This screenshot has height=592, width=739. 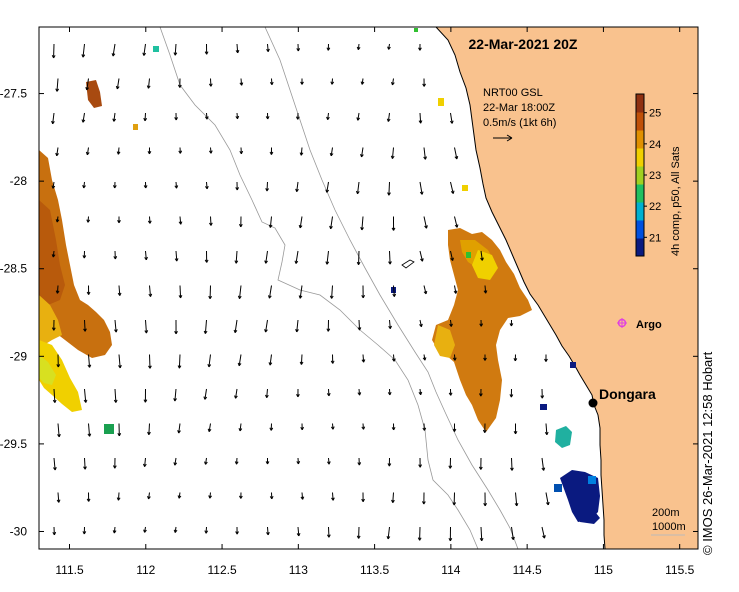 What do you see at coordinates (519, 108) in the screenshot?
I see `current-time-label: 22-Mar 18:00Z` at bounding box center [519, 108].